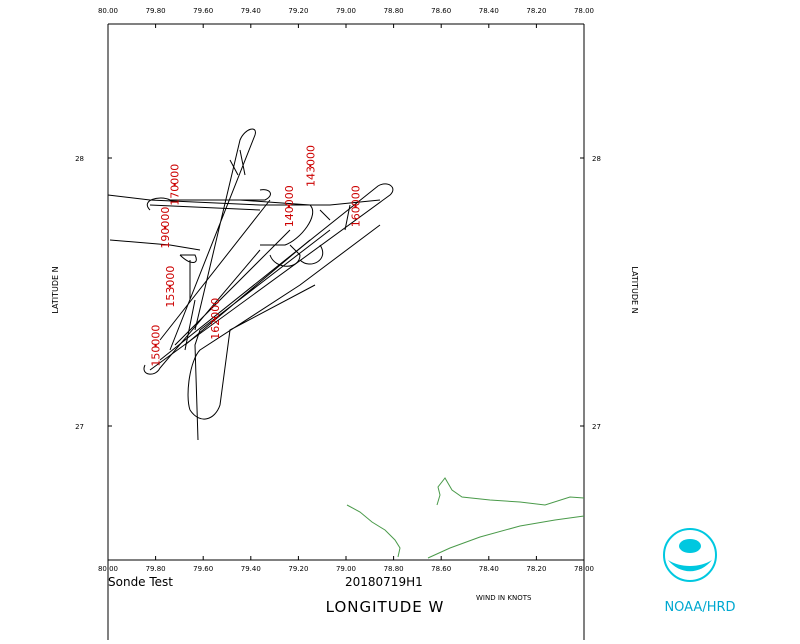 This screenshot has height=644, width=800. What do you see at coordinates (504, 598) in the screenshot?
I see `wind-note: WIND IN KNOTS` at bounding box center [504, 598].